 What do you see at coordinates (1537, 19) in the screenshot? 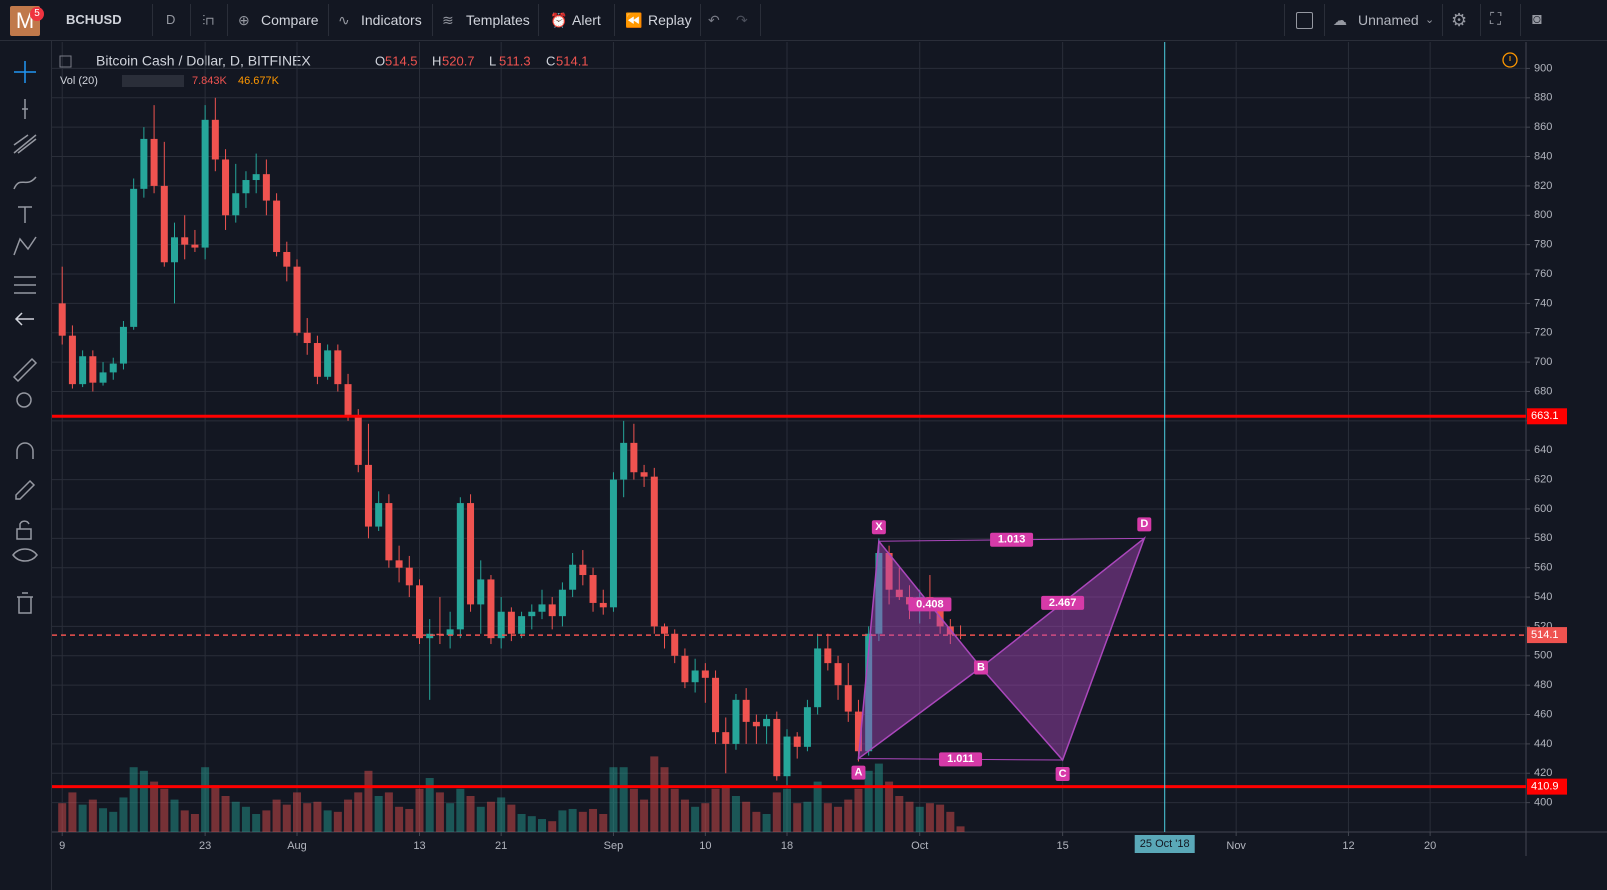
I see `snapshot: ◙` at bounding box center [1537, 19].